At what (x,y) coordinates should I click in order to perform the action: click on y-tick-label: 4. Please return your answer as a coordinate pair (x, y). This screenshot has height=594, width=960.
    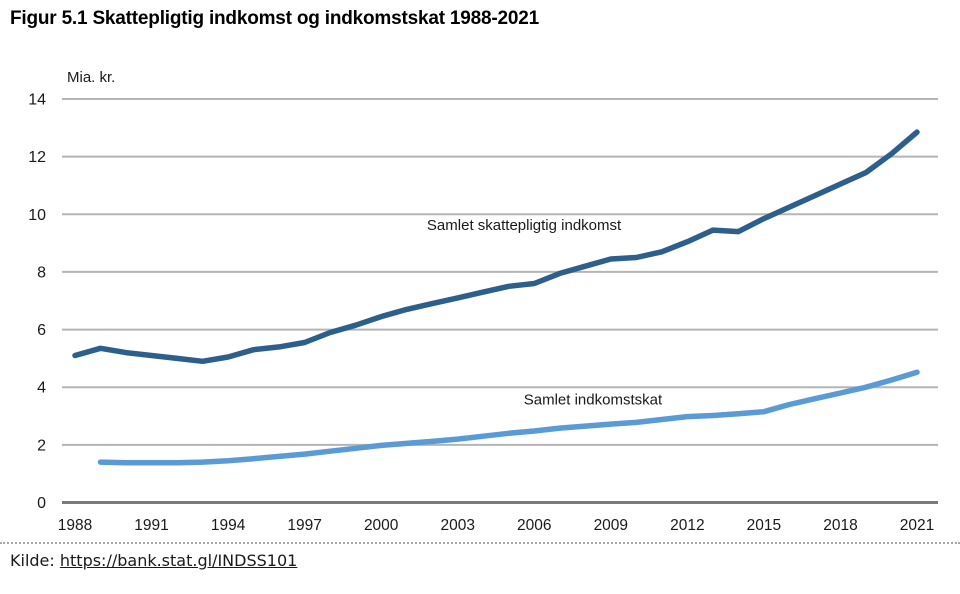
    Looking at the image, I should click on (41, 388).